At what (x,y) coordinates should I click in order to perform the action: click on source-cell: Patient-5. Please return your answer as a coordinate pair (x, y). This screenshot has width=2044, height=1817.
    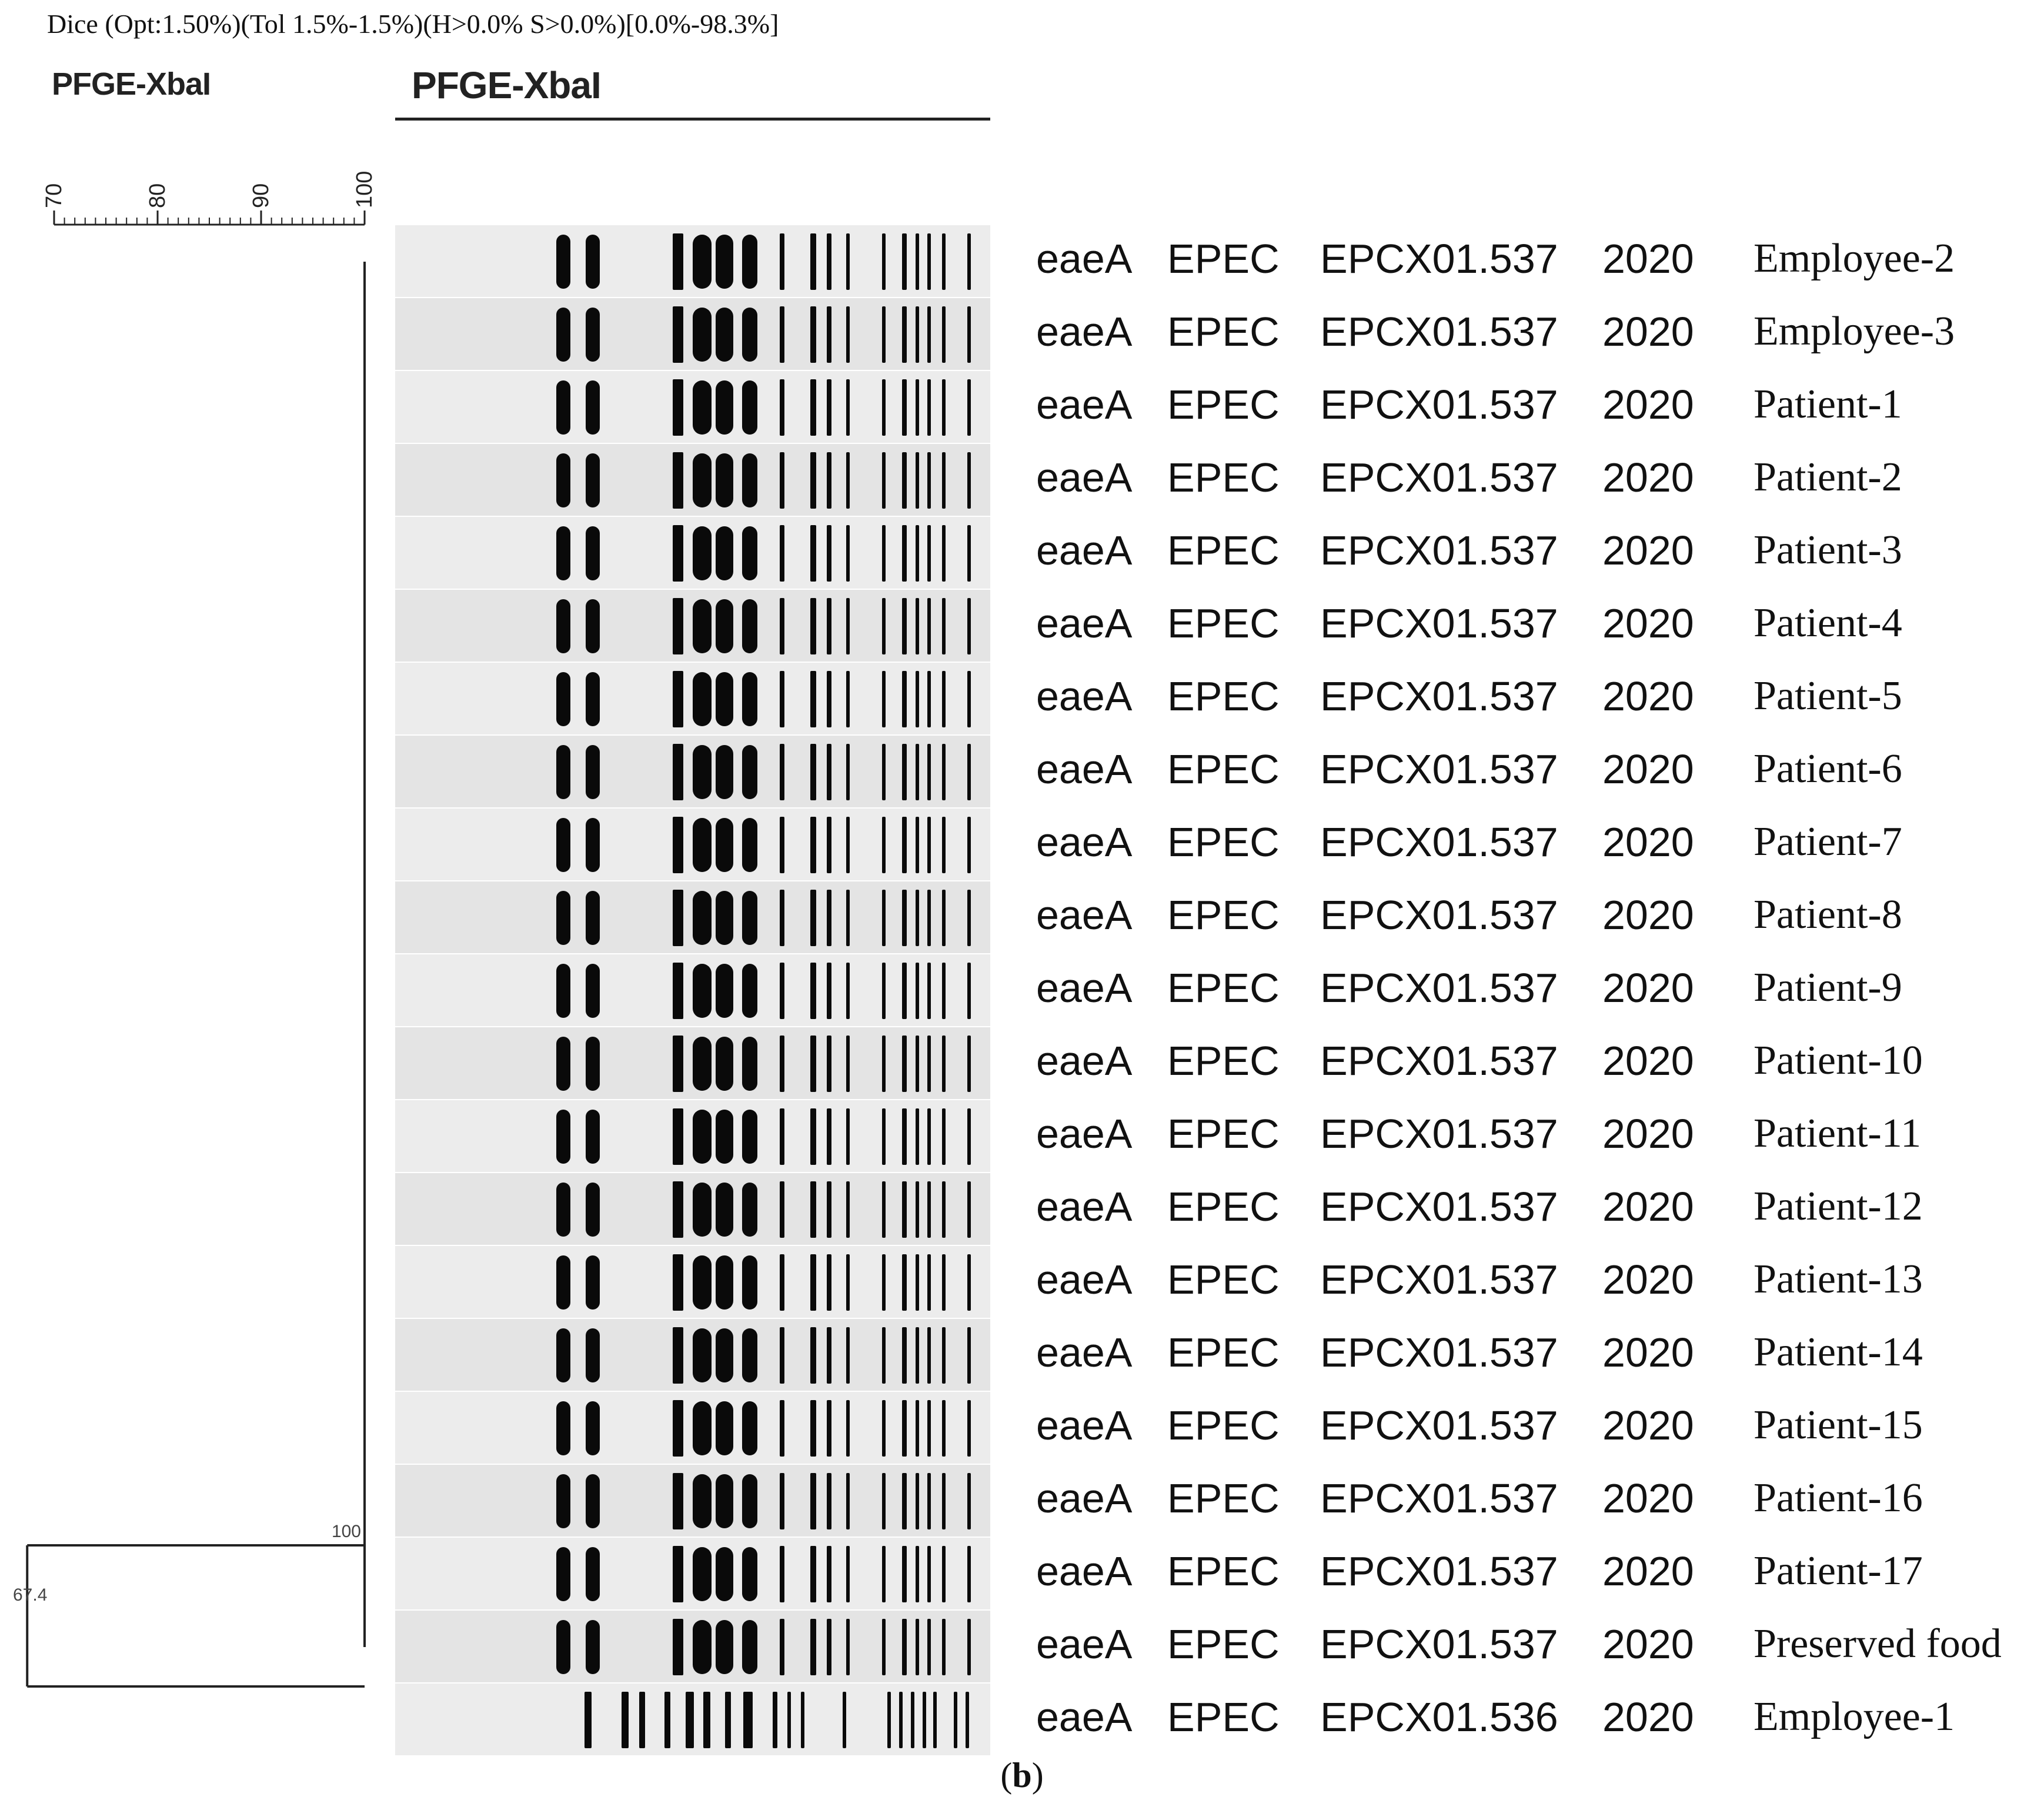
    Looking at the image, I should click on (1828, 696).